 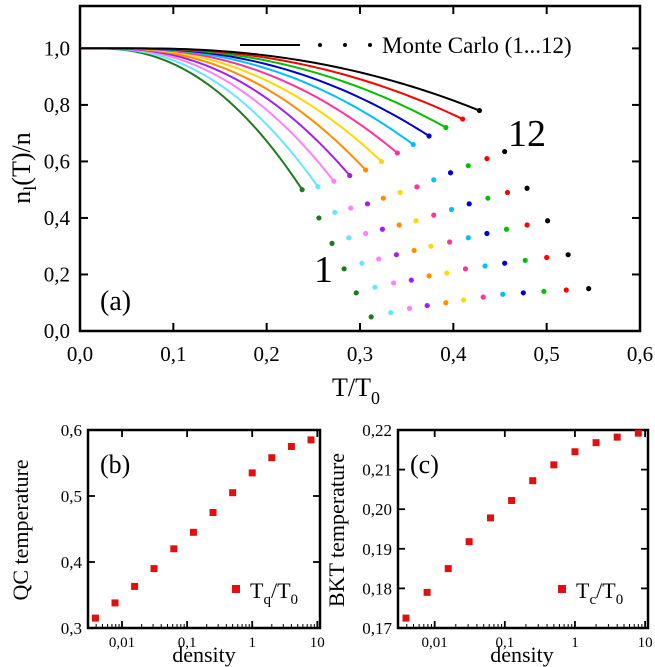 I want to click on y-tick-label: 0,3, so click(x=71, y=628).